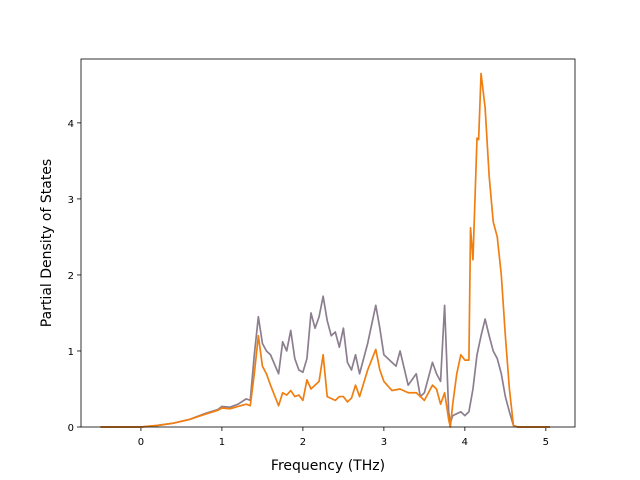 The image size is (640, 480). What do you see at coordinates (141, 442) in the screenshot?
I see `x-tick-label: 0` at bounding box center [141, 442].